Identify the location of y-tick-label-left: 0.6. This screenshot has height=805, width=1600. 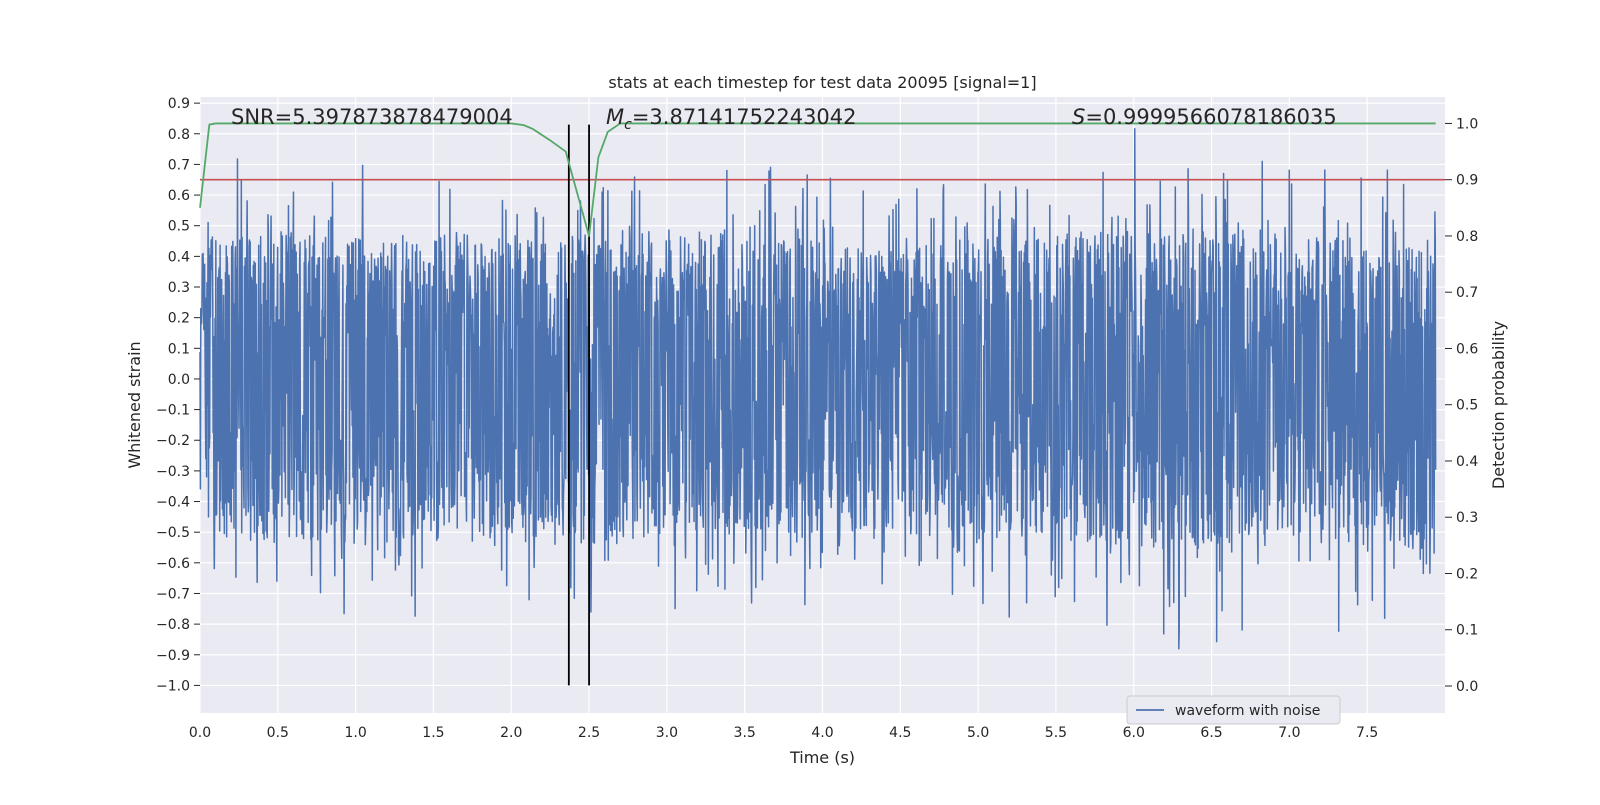
(179, 196).